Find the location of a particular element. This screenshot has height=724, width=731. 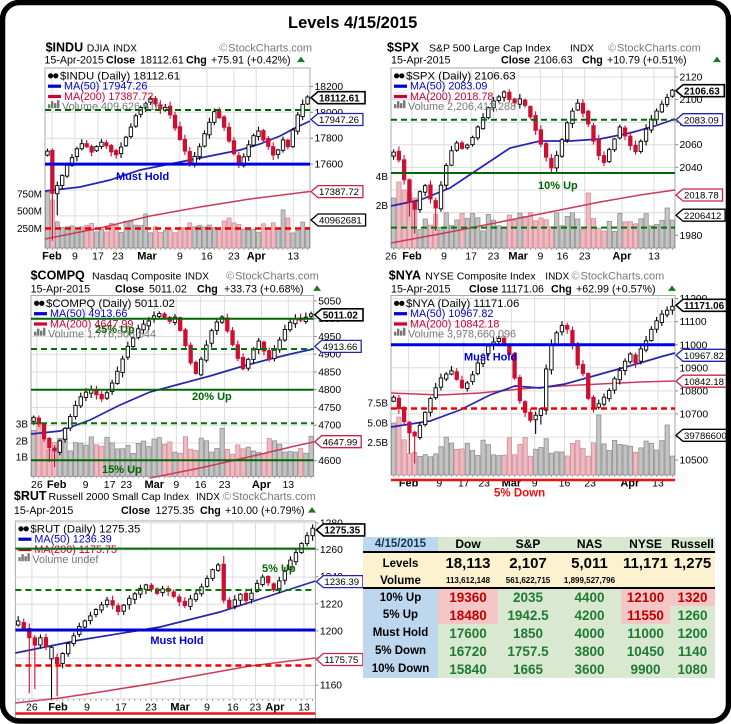

svg-text: 26 is located at coordinates (391, 257).